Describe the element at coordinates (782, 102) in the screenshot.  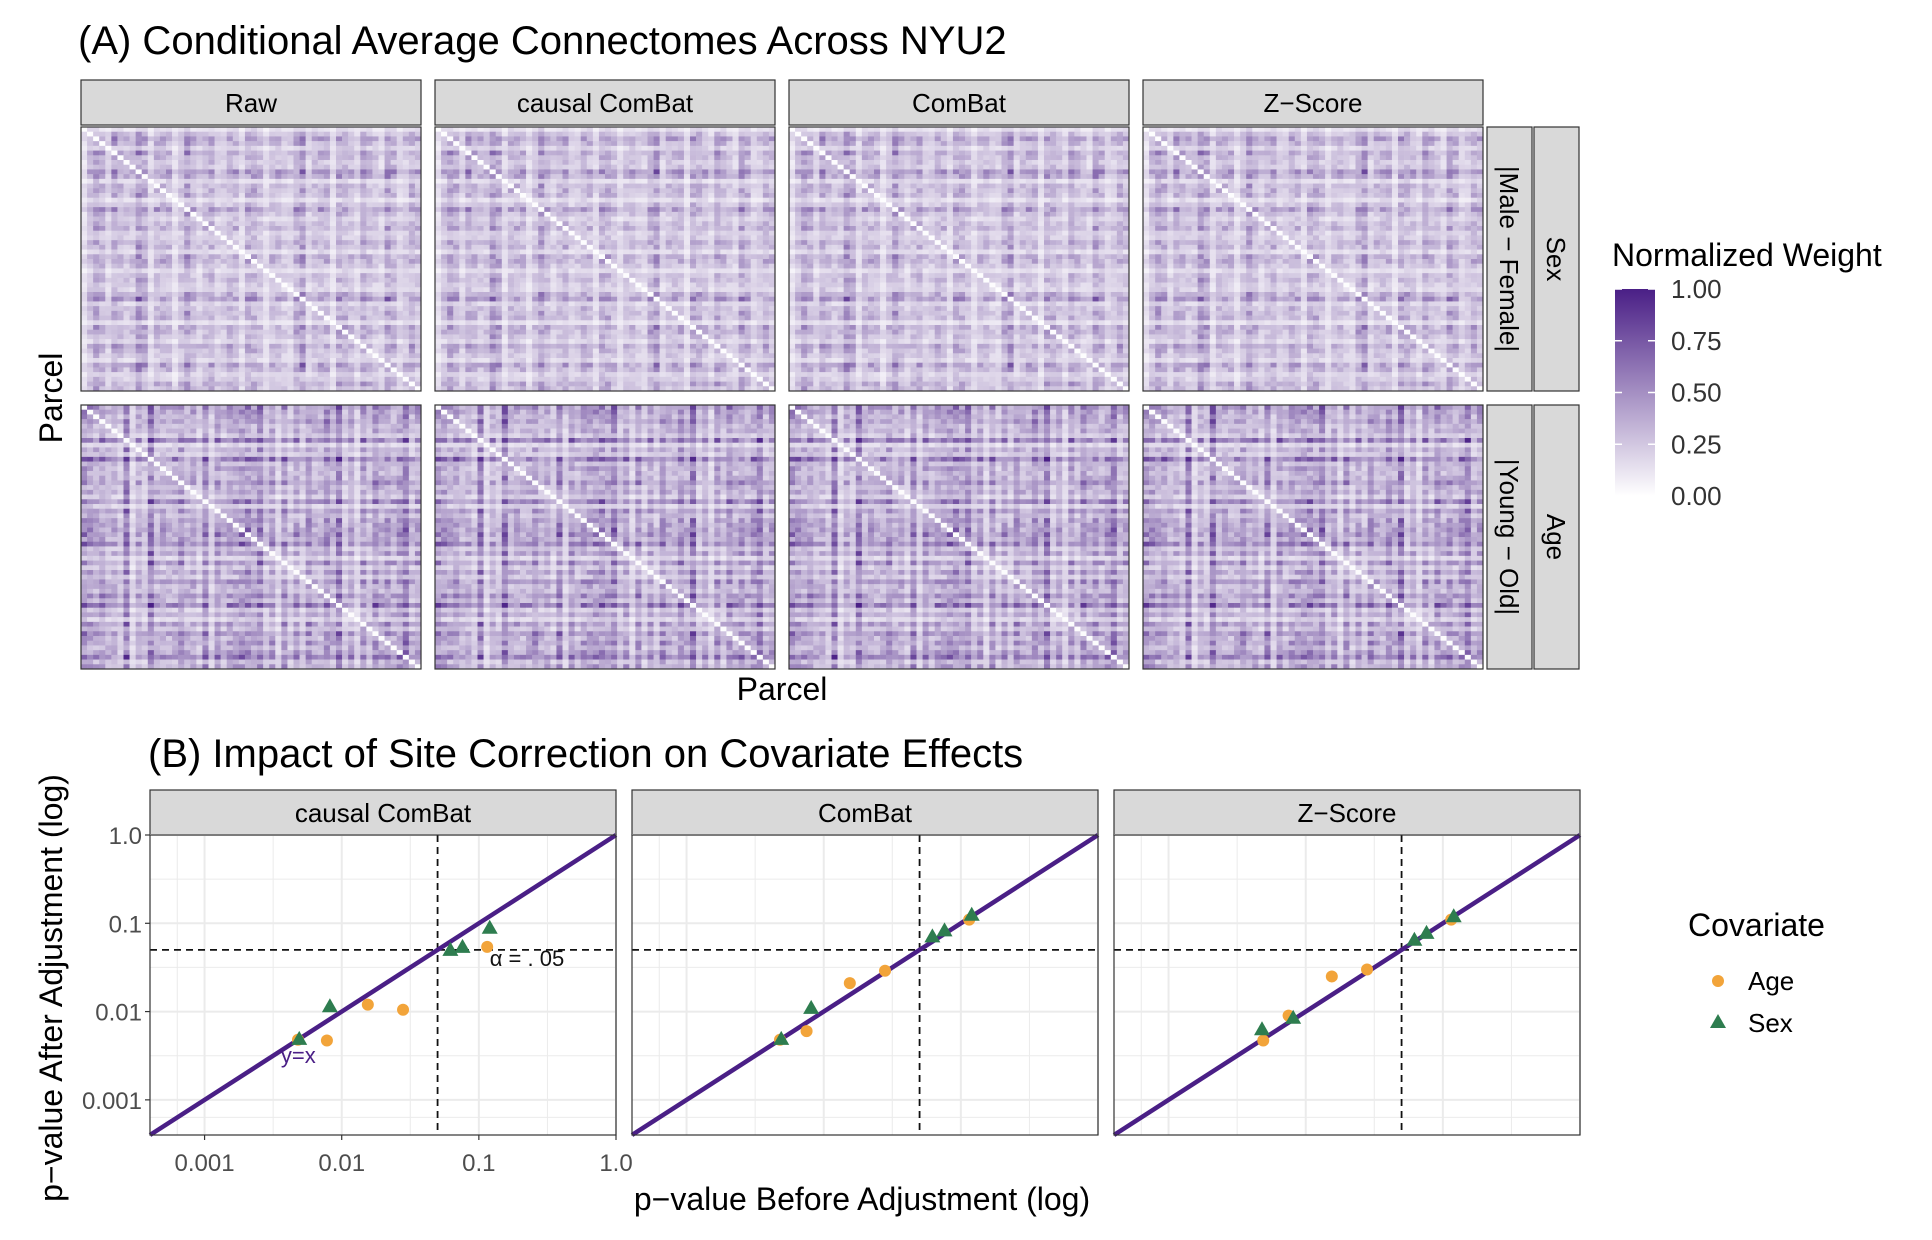
I see `heatmap-column-strips: Raw causal ComBat ComBat Z−Score` at that location.